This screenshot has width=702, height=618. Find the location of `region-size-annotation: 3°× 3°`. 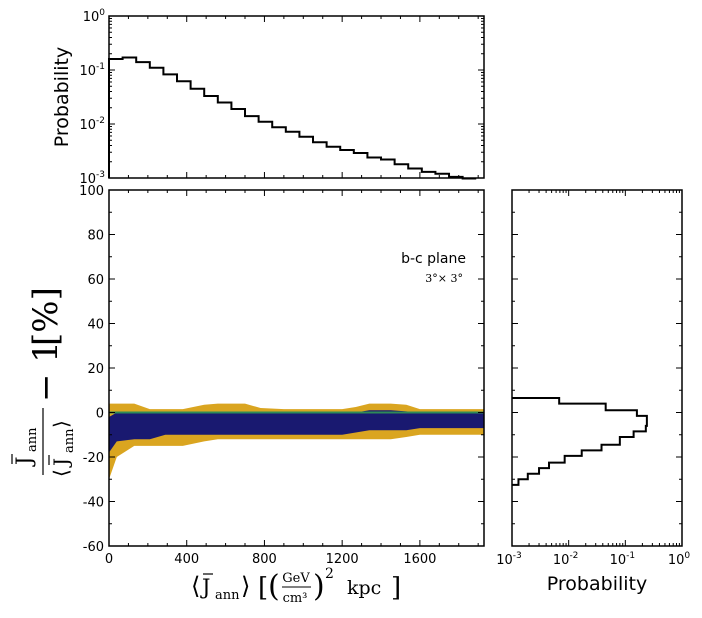

region-size-annotation: 3°× 3° is located at coordinates (444, 278).